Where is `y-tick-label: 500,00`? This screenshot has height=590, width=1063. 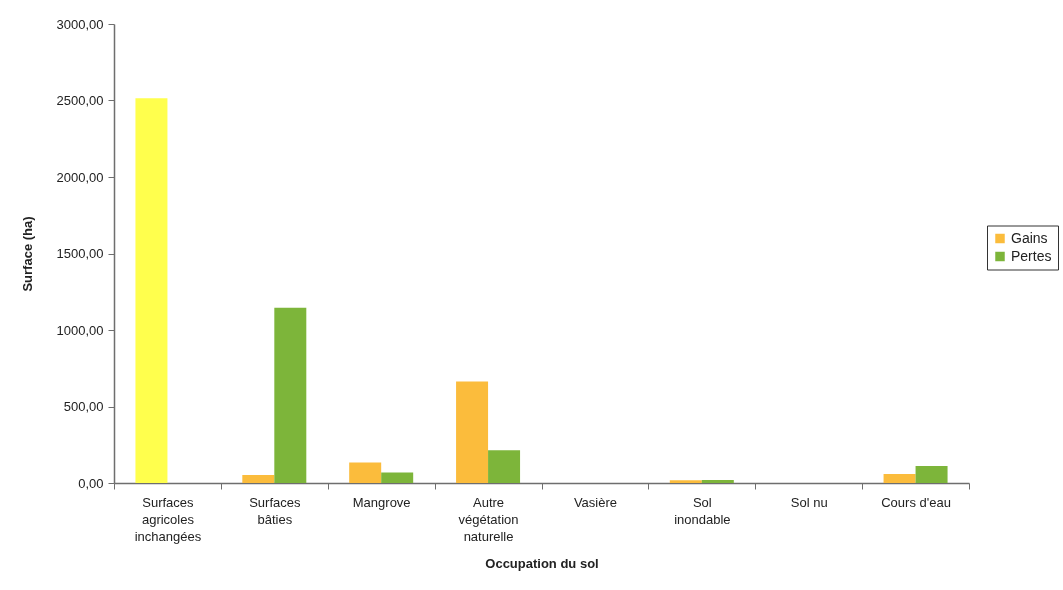
y-tick-label: 500,00 is located at coordinates (83, 406).